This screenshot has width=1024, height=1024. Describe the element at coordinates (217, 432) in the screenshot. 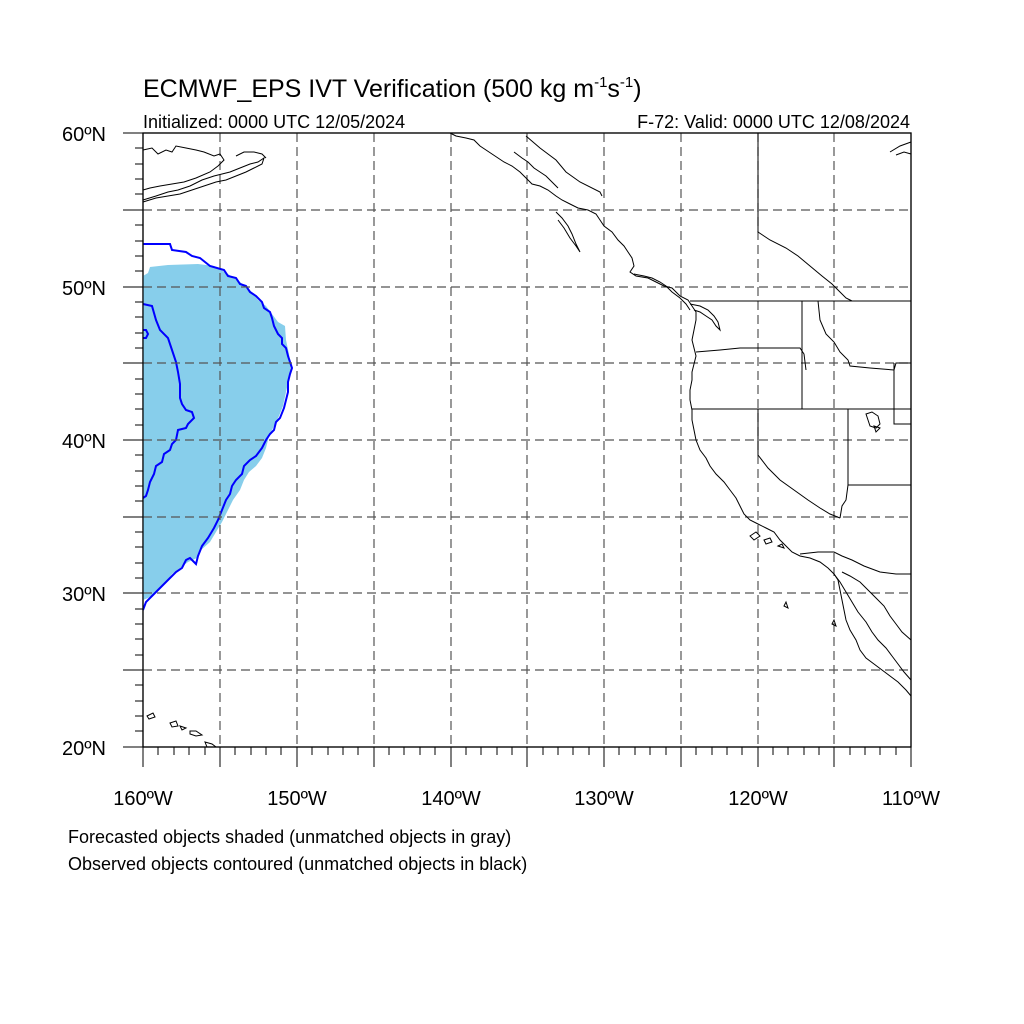

I see `forecast-ivt-object` at that location.